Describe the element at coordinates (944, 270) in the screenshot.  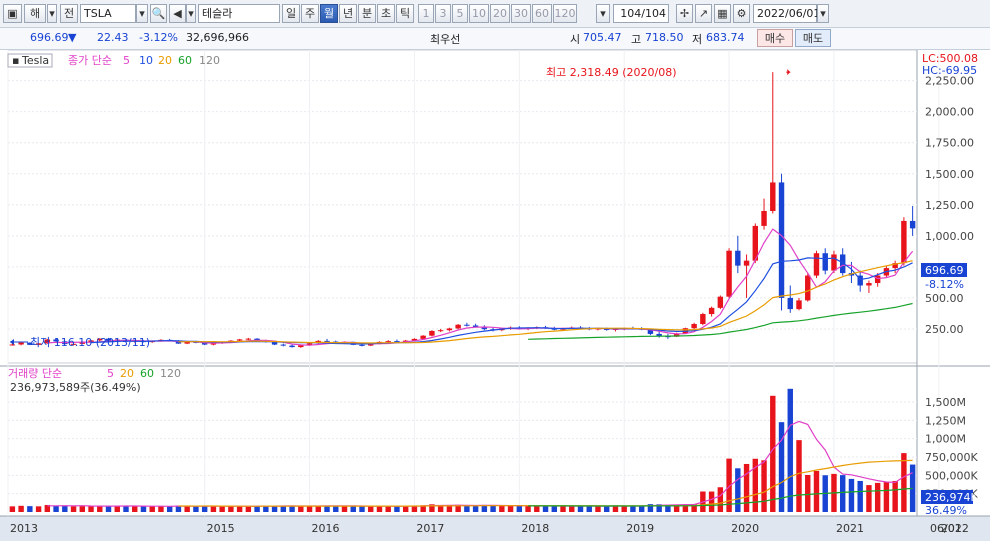
I see `current-price: 696.69` at that location.